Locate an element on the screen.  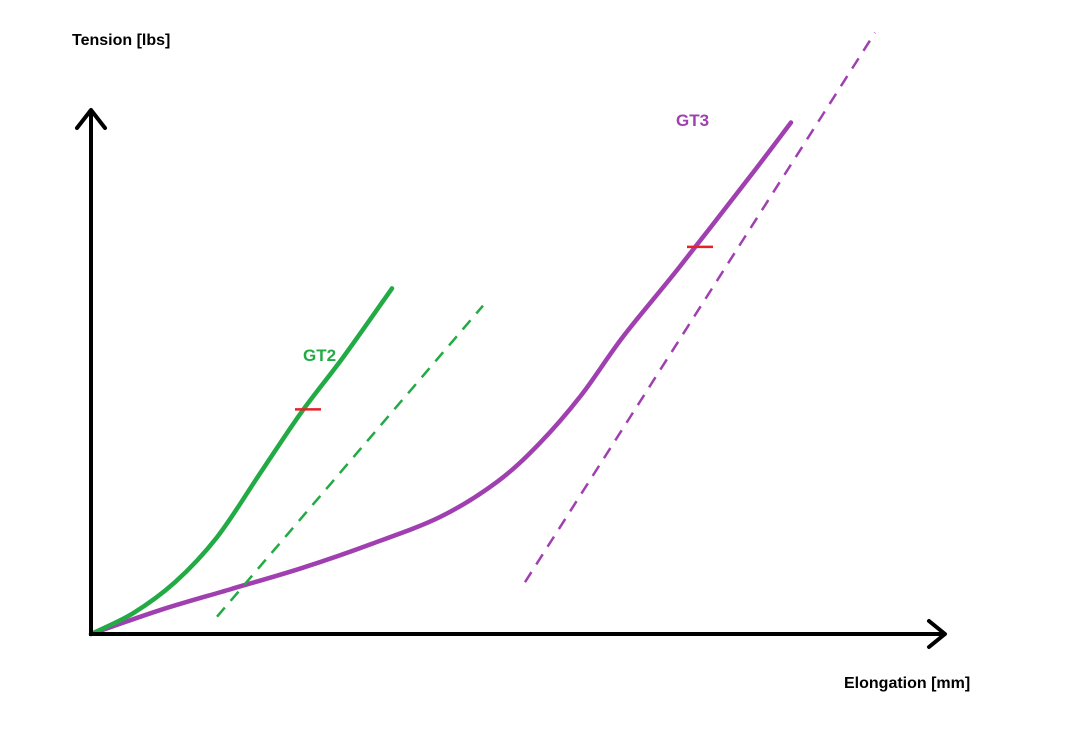
gt2-series-label: GT2 is located at coordinates (319, 355).